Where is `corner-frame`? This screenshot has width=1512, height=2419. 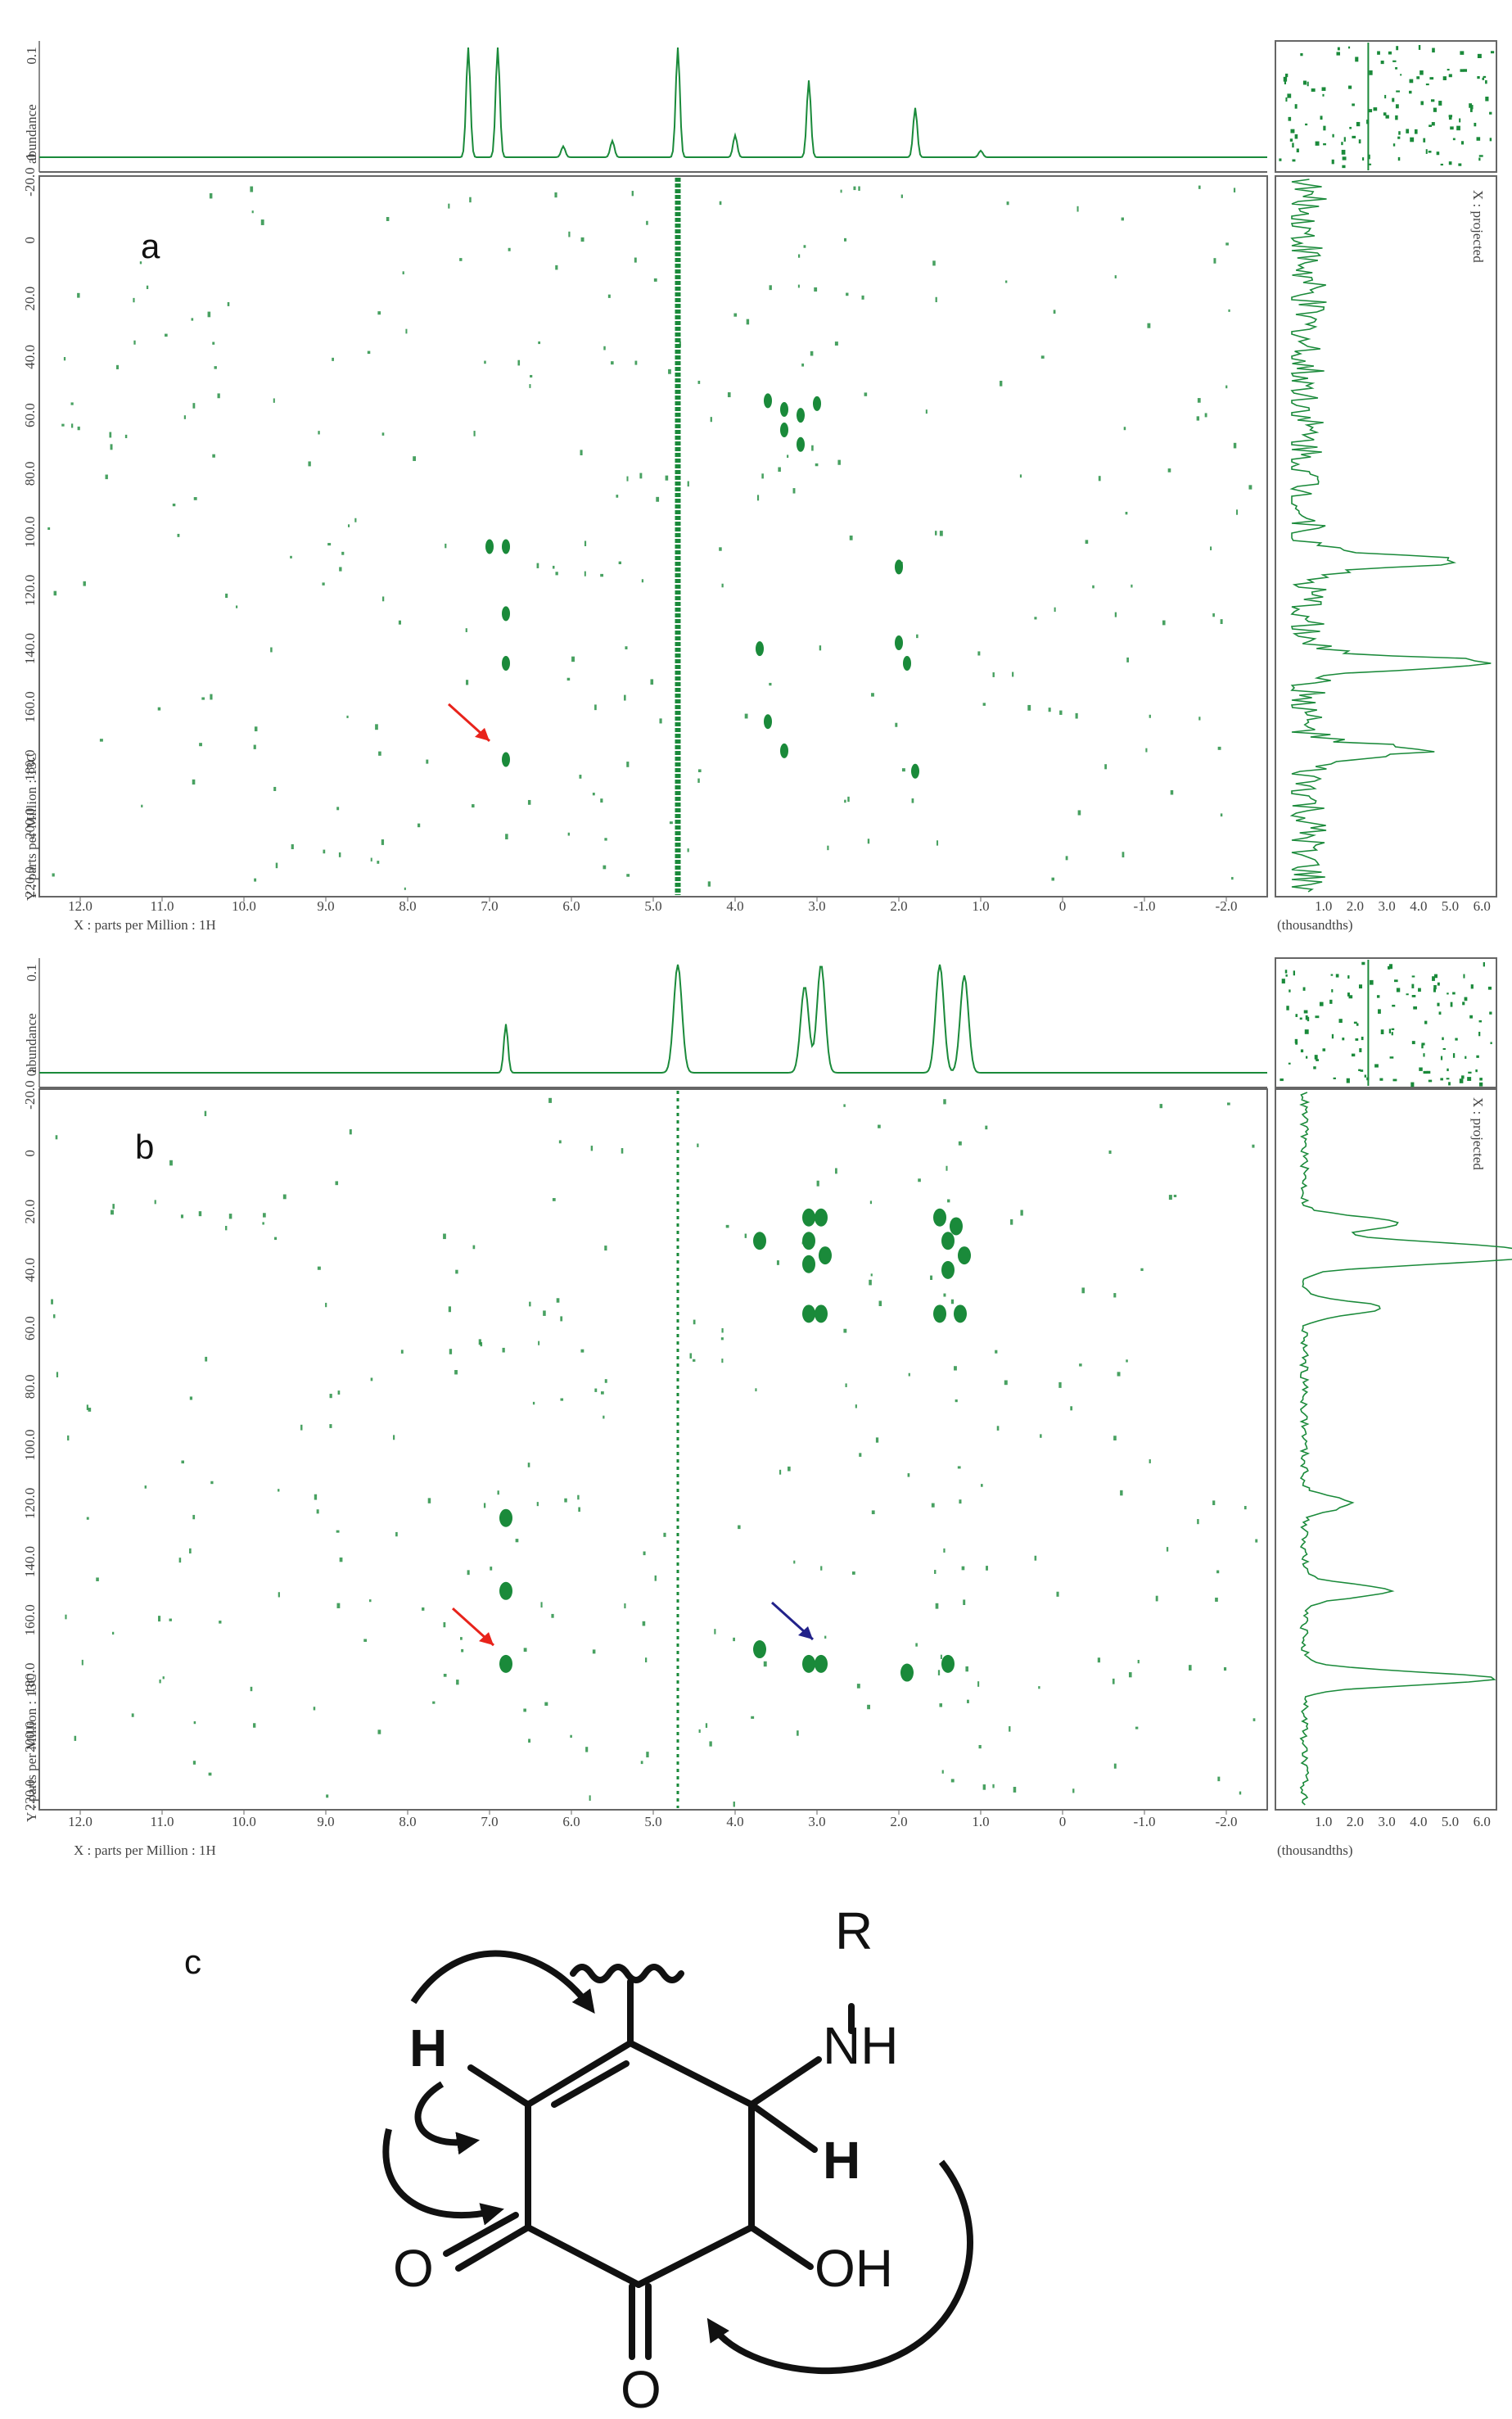
corner-frame is located at coordinates (1386, 1022).